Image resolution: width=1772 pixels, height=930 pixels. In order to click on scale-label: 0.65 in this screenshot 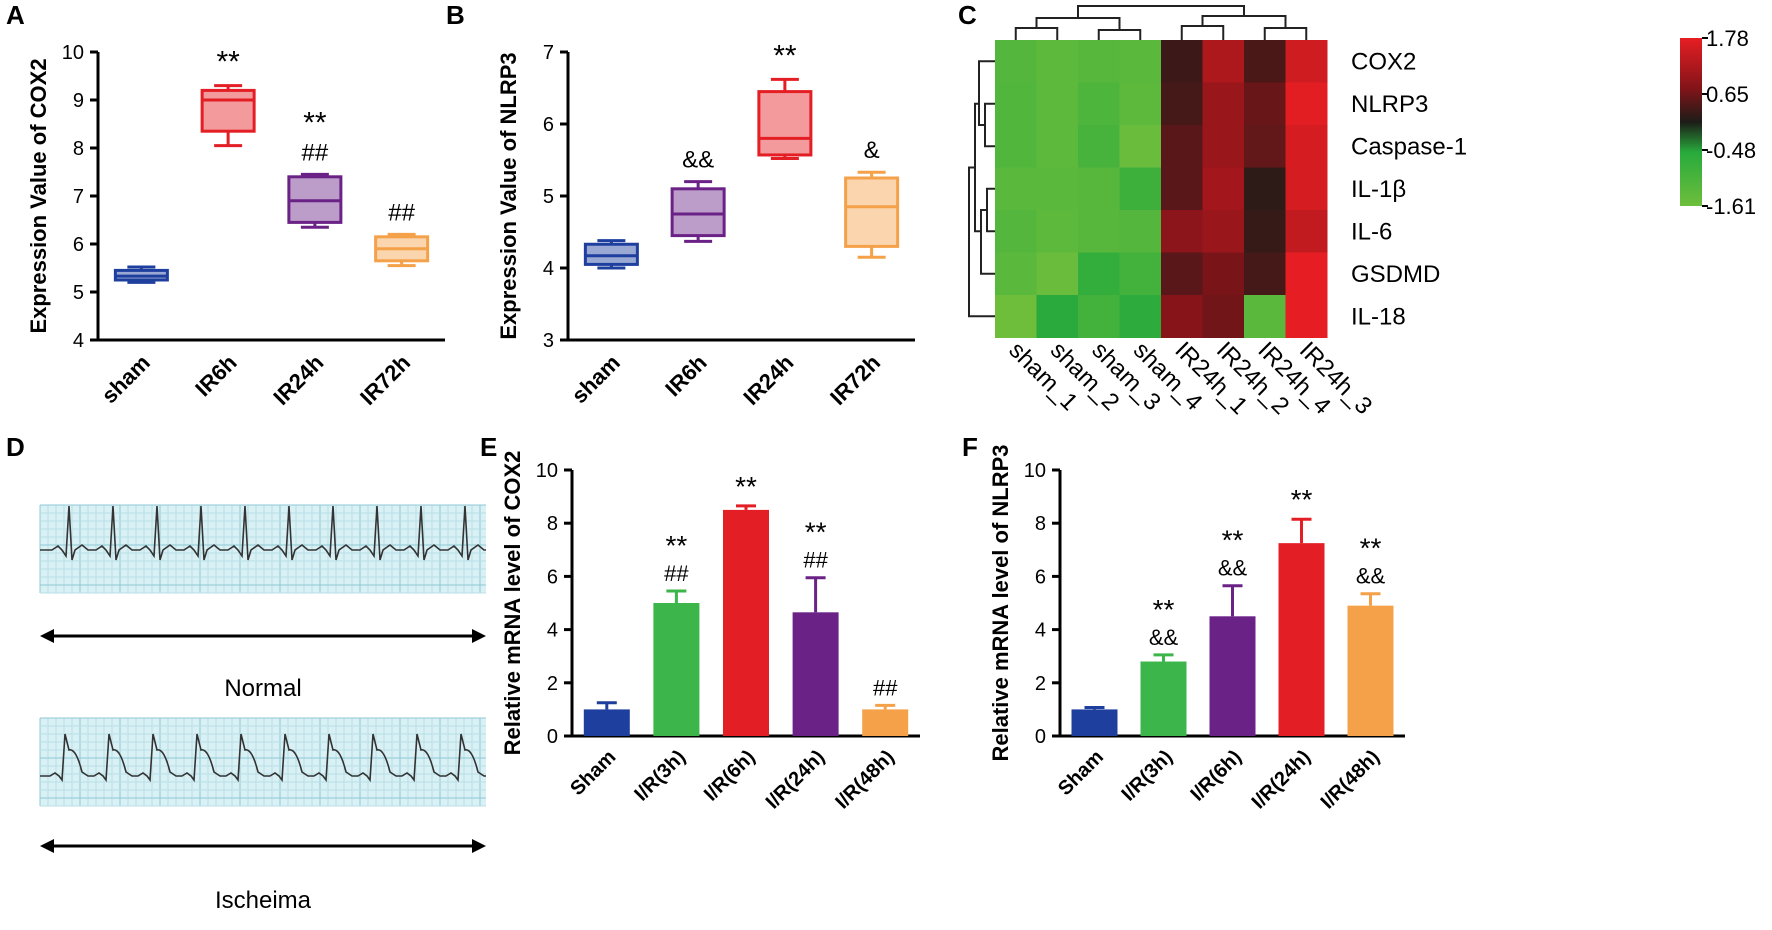, I will do `click(1727, 94)`.